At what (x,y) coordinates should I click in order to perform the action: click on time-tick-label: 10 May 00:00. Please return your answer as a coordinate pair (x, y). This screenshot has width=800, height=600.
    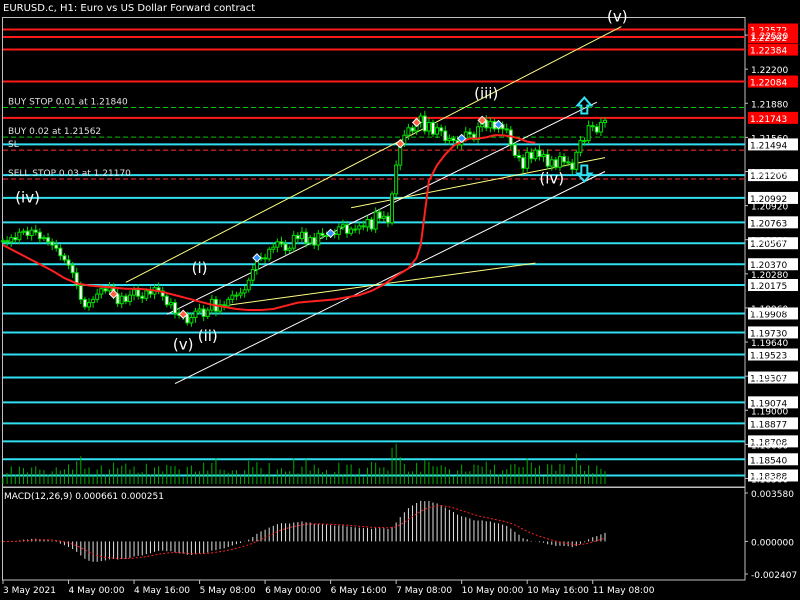
    Looking at the image, I should click on (493, 591).